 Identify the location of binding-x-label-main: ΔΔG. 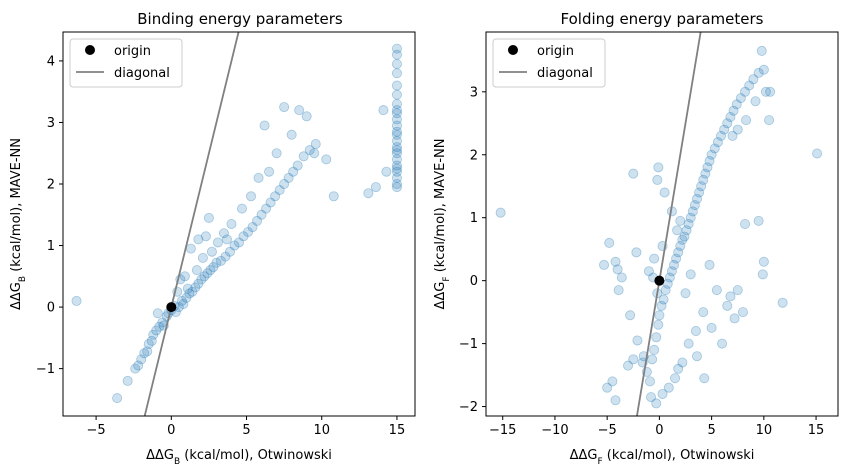
(160, 455).